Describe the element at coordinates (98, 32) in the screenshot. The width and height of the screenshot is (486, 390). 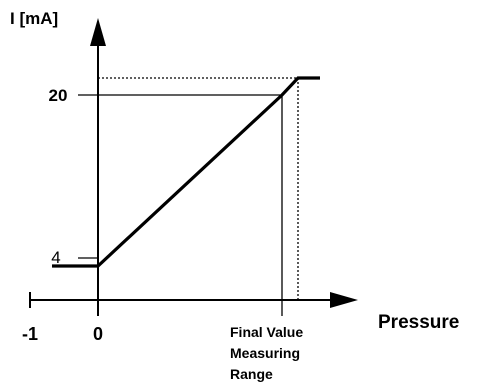
I see `y-axis-arrow` at that location.